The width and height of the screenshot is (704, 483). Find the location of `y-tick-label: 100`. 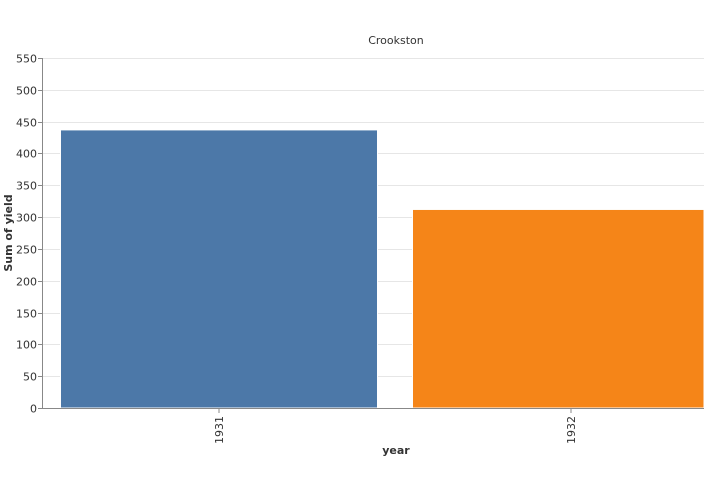

y-tick-label: 100 is located at coordinates (26, 345).